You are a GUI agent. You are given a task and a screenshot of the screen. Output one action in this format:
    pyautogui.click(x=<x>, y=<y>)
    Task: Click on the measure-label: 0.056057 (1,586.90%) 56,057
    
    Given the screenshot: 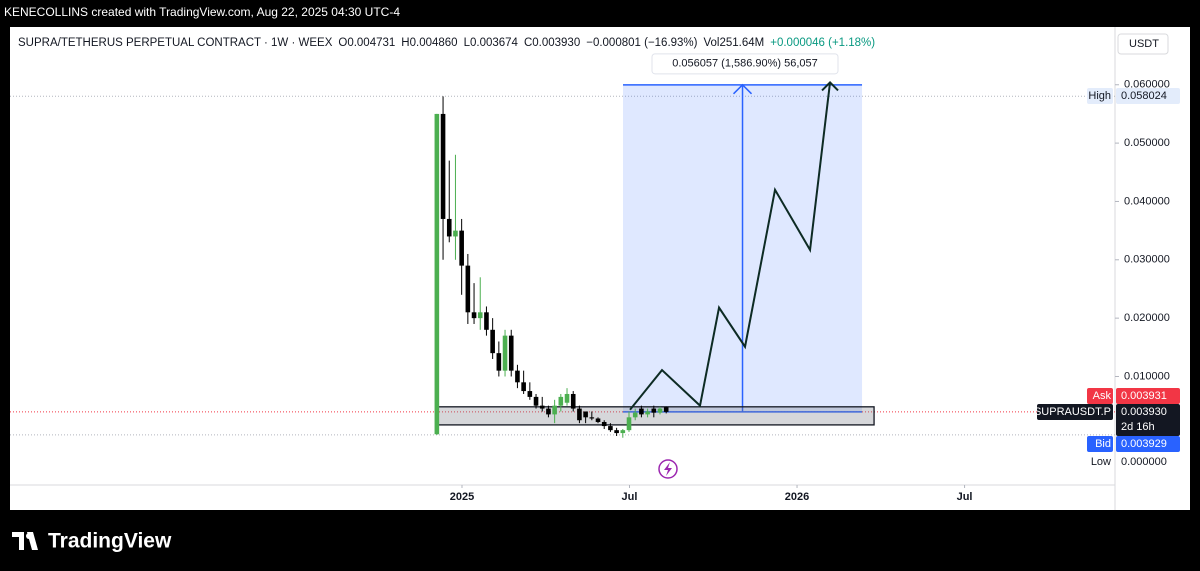 What is the action you would take?
    pyautogui.click(x=745, y=64)
    